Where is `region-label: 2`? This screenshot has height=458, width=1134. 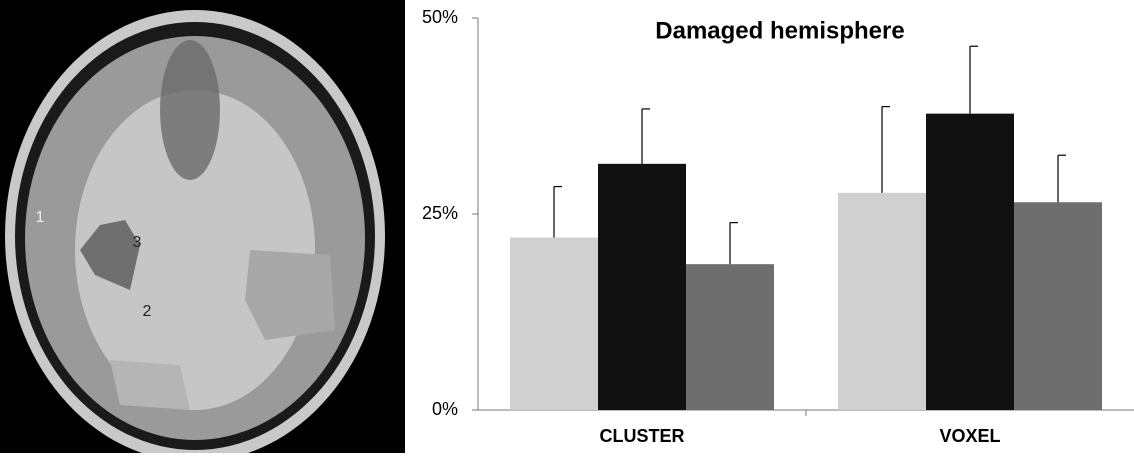
region-label: 2 is located at coordinates (147, 311).